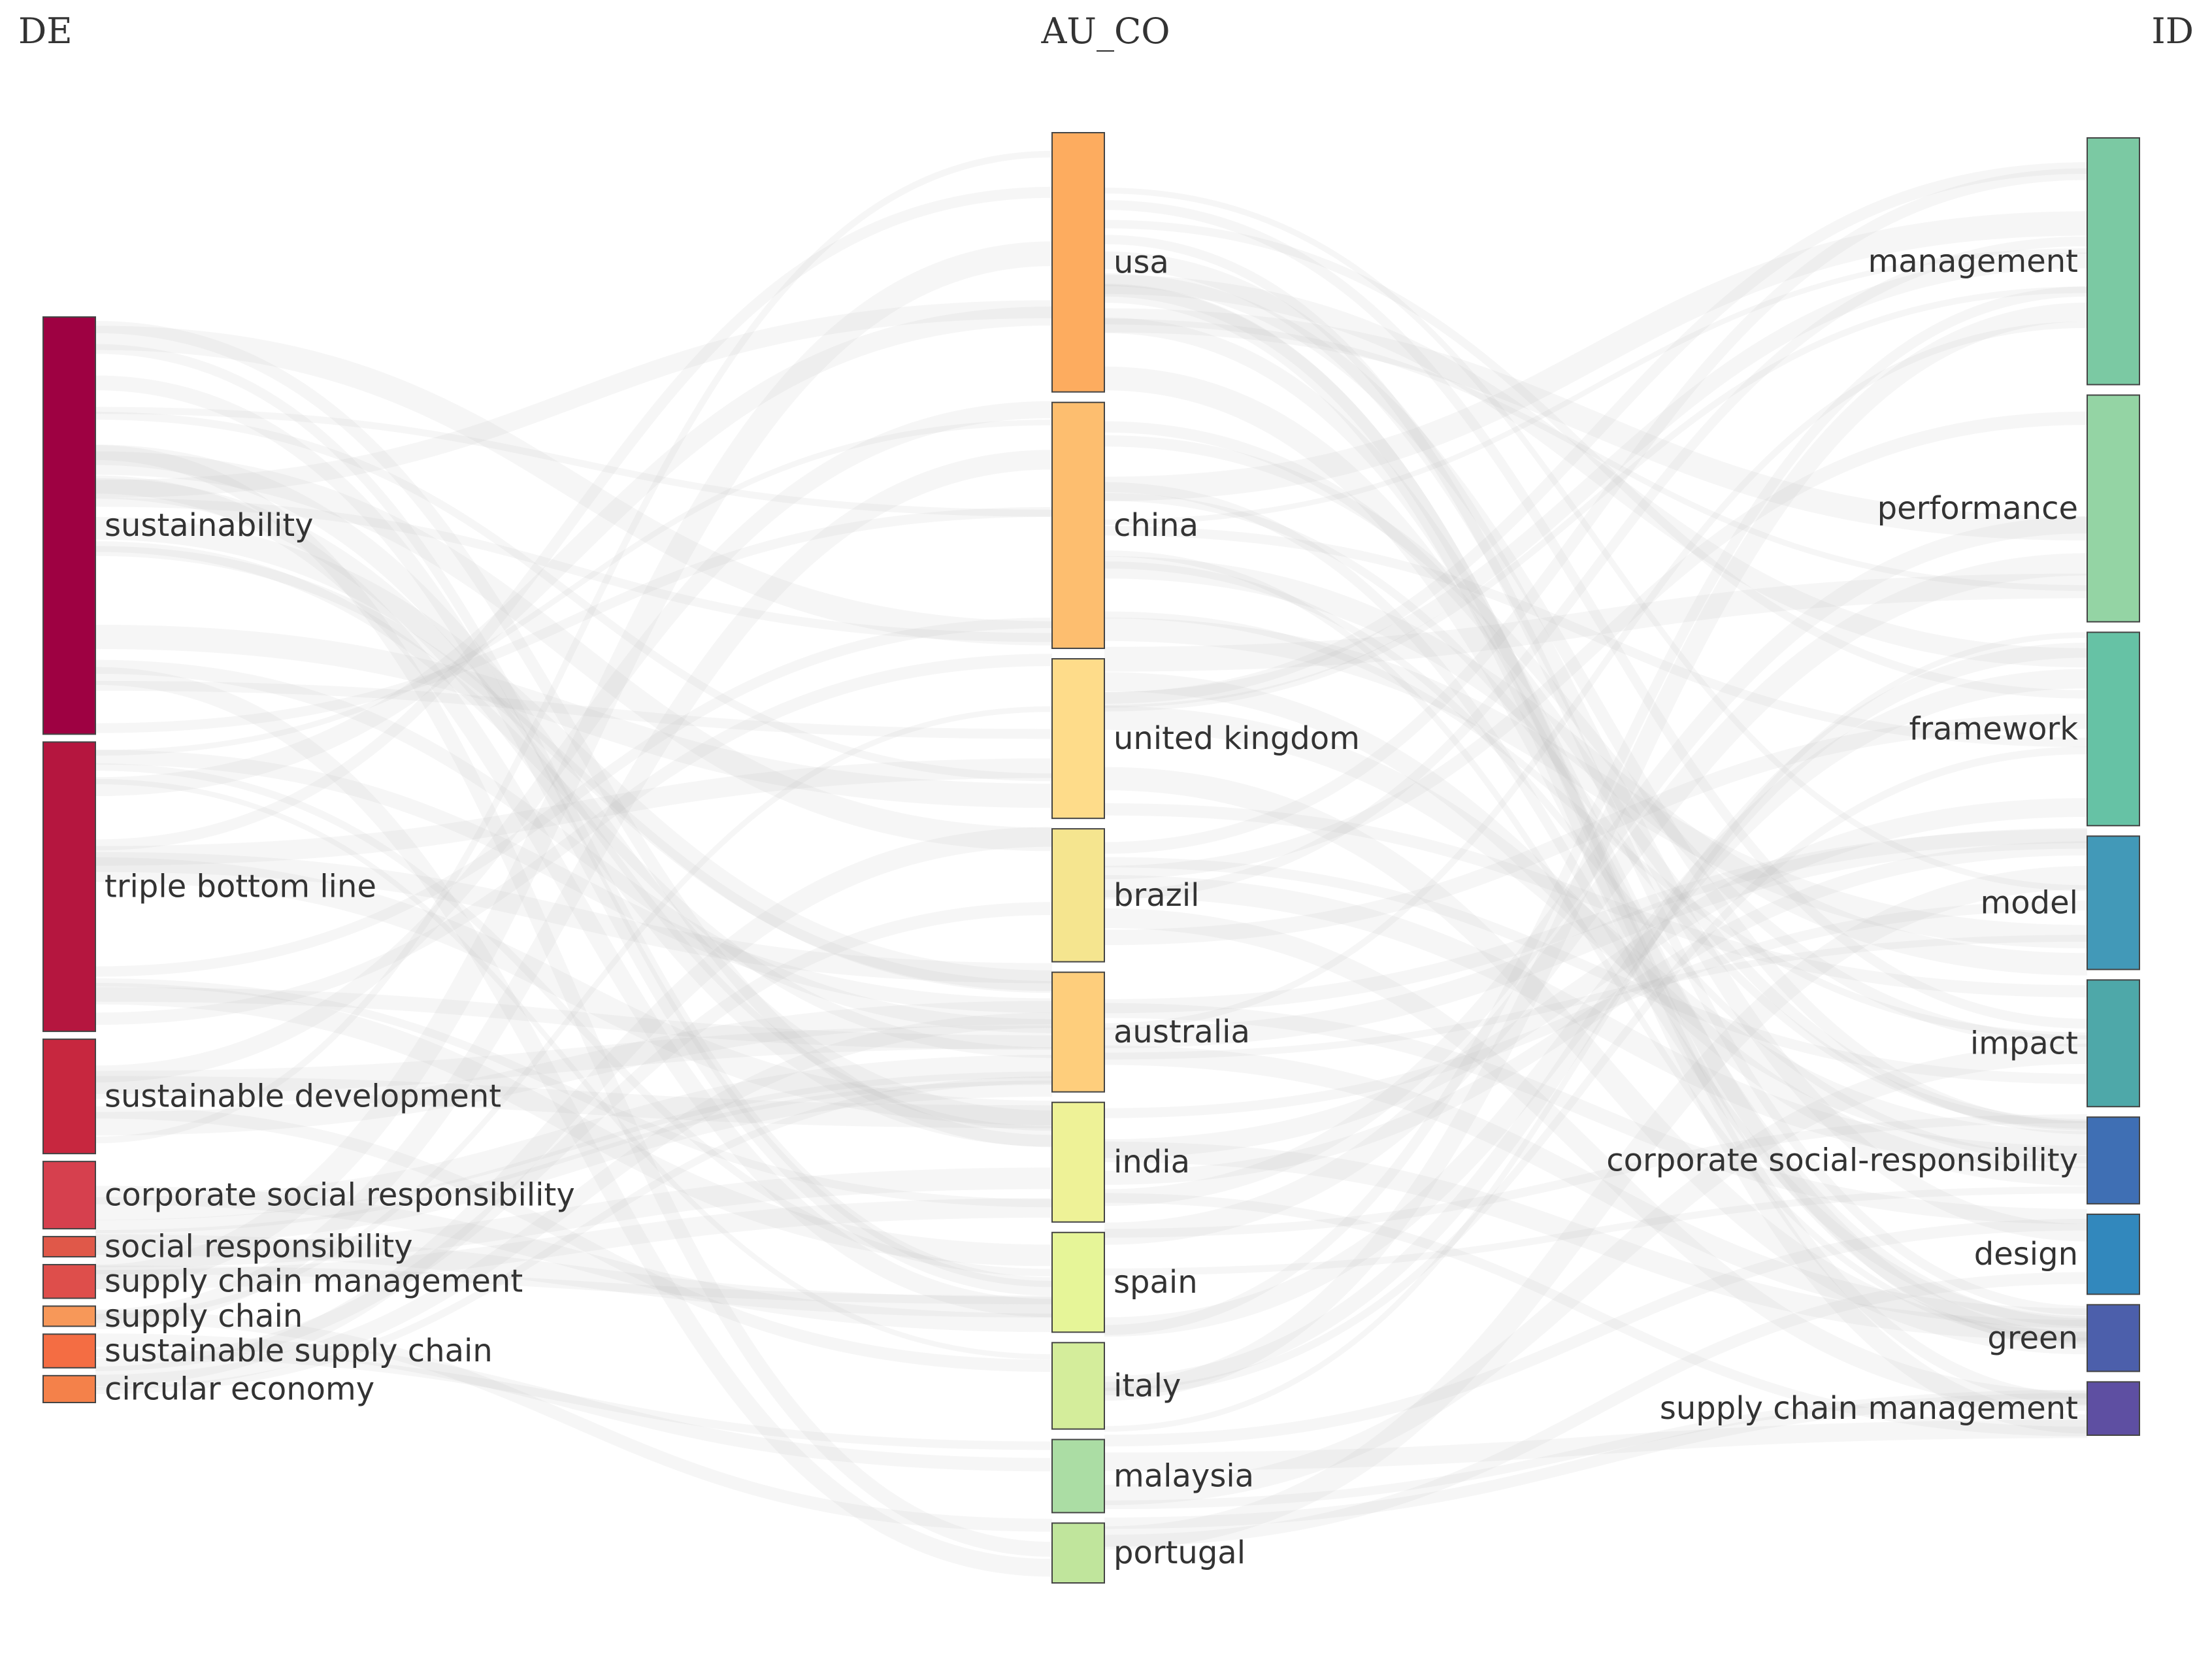  What do you see at coordinates (1105, 31) in the screenshot?
I see `column-title-1: AU_CO` at bounding box center [1105, 31].